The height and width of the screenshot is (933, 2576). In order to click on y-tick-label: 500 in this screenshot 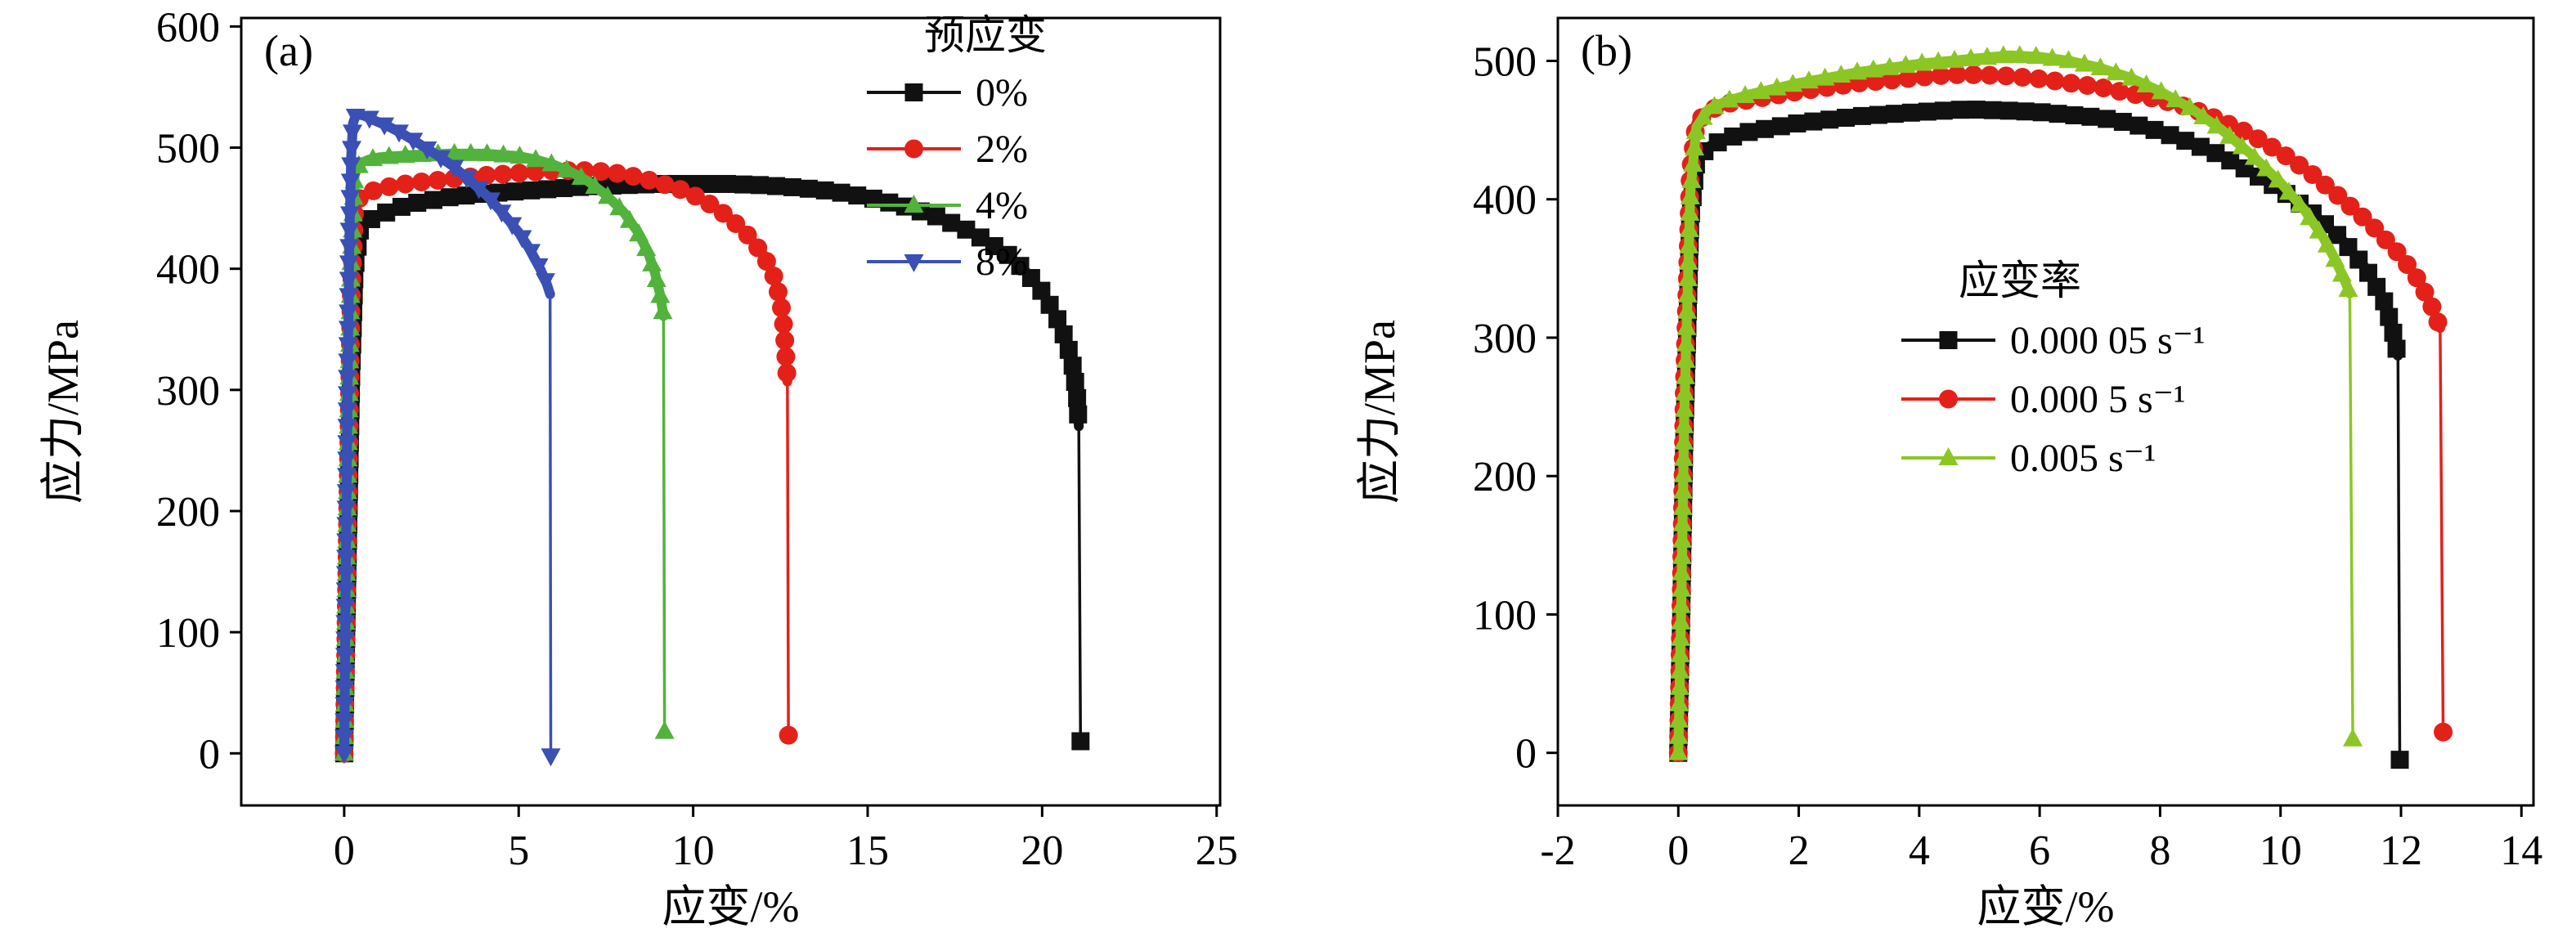, I will do `click(188, 150)`.